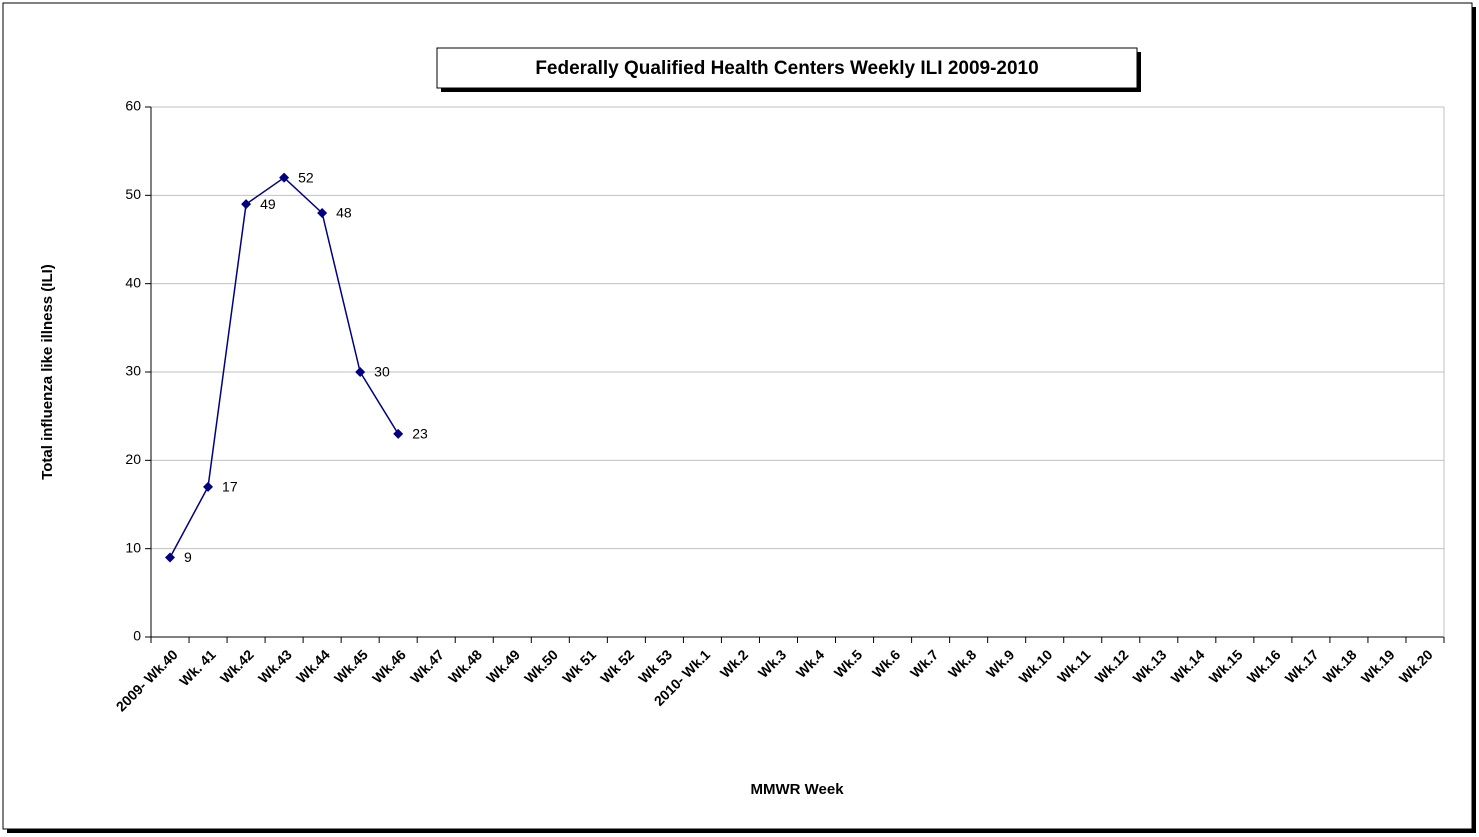 The height and width of the screenshot is (837, 1479). I want to click on data-label: 52, so click(306, 177).